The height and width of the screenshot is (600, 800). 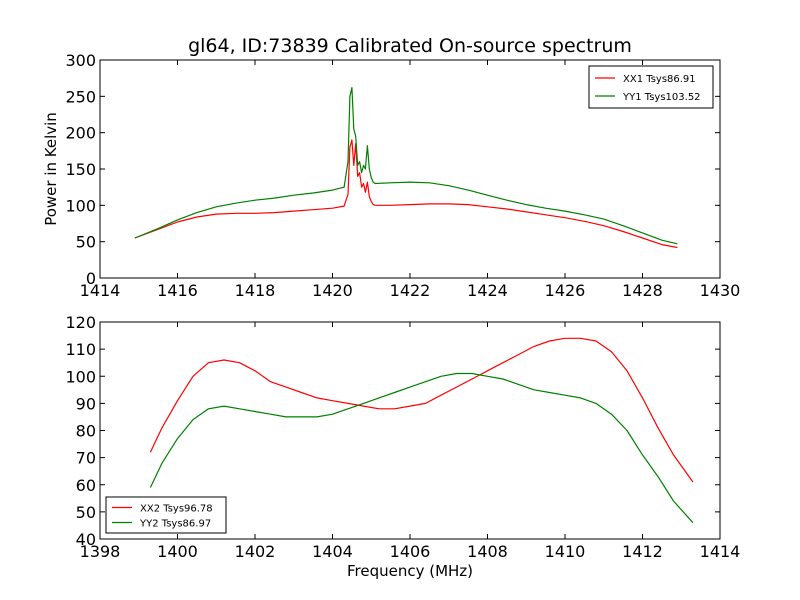 I want to click on legend-label-1: XX1 Tsys86.91, so click(x=659, y=79).